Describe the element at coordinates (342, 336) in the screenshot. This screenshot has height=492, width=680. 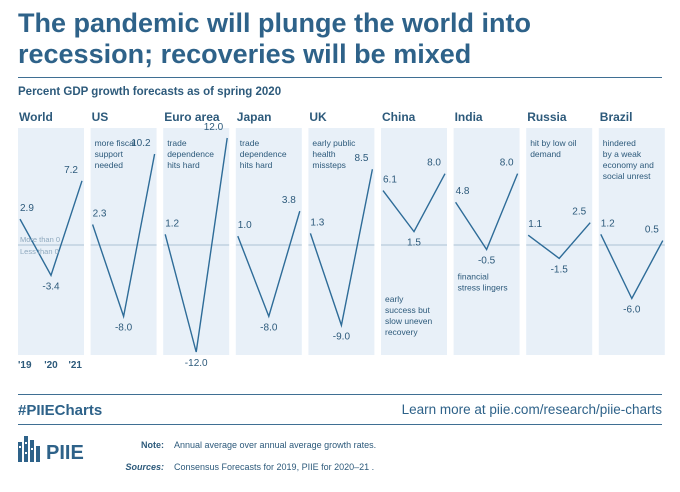
I see `data-label: -9.0` at that location.